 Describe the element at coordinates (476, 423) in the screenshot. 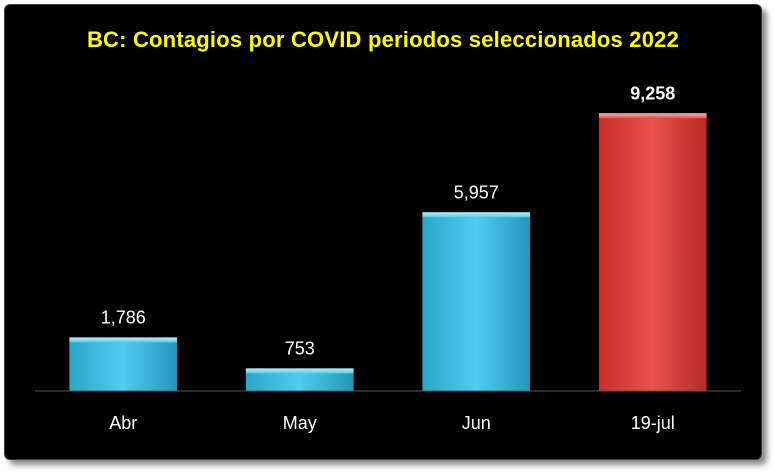

I see `x-tick-label: Jun` at that location.